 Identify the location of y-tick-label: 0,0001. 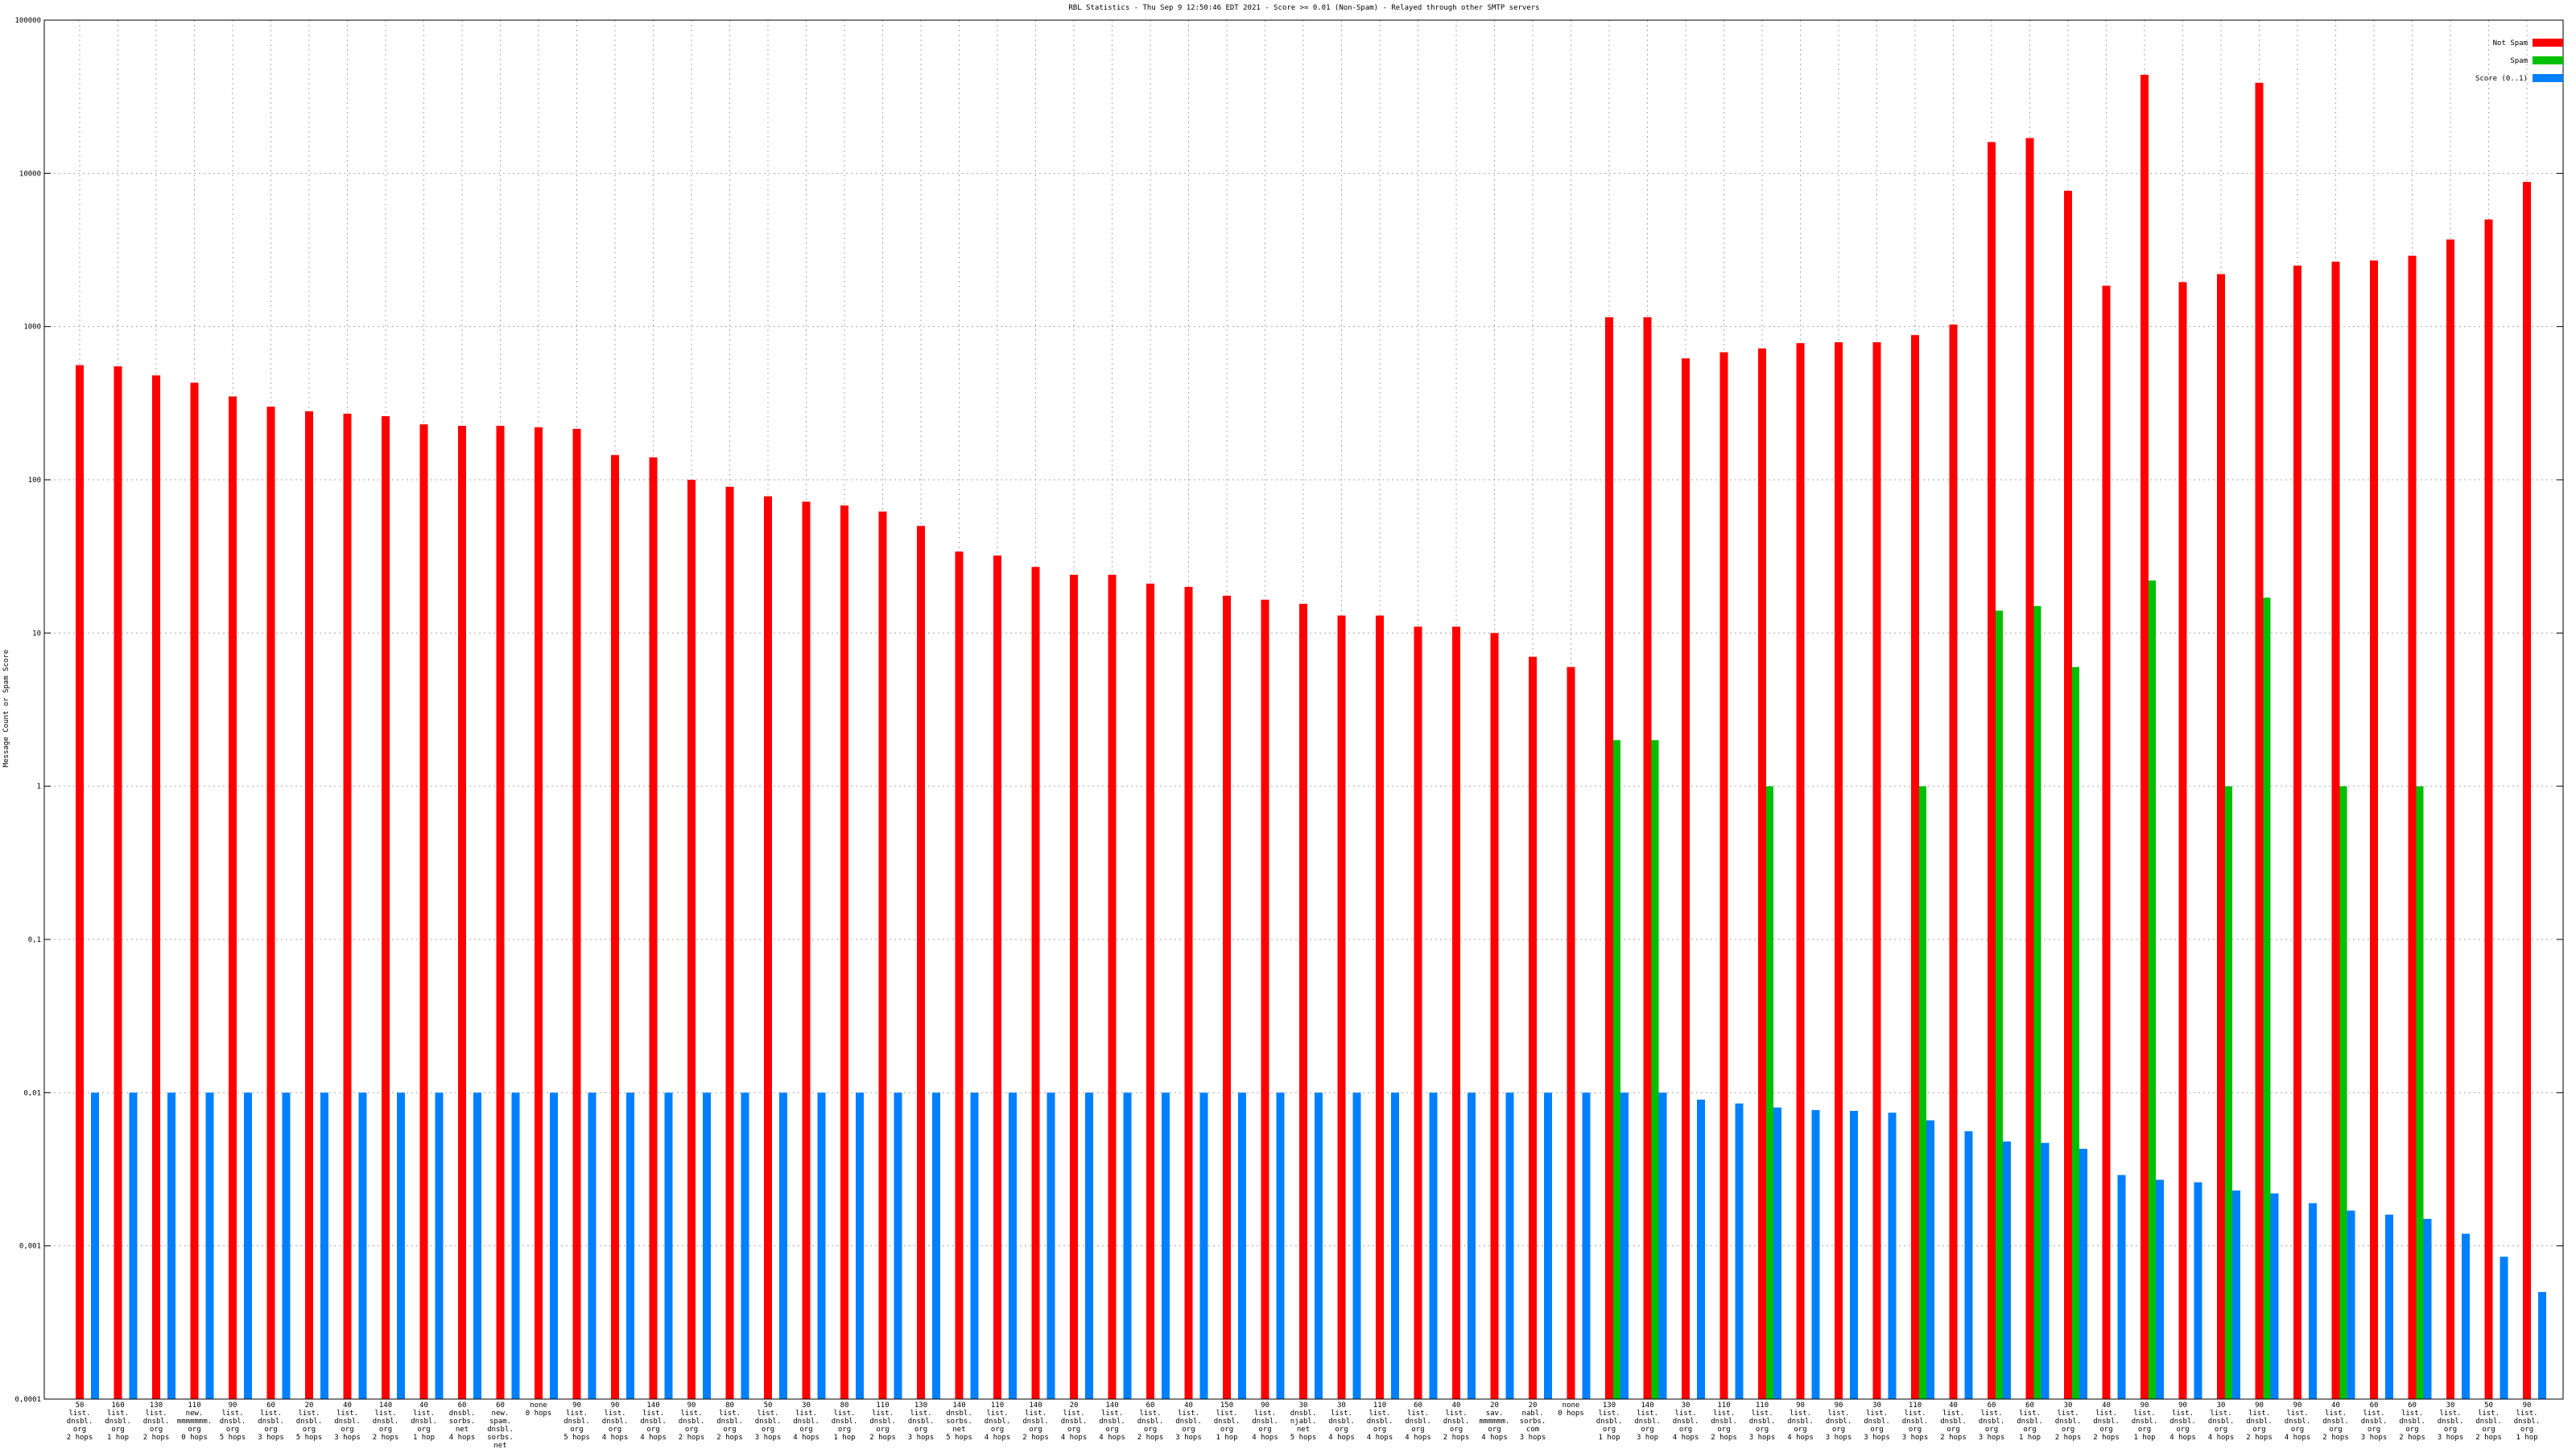
(27, 1400).